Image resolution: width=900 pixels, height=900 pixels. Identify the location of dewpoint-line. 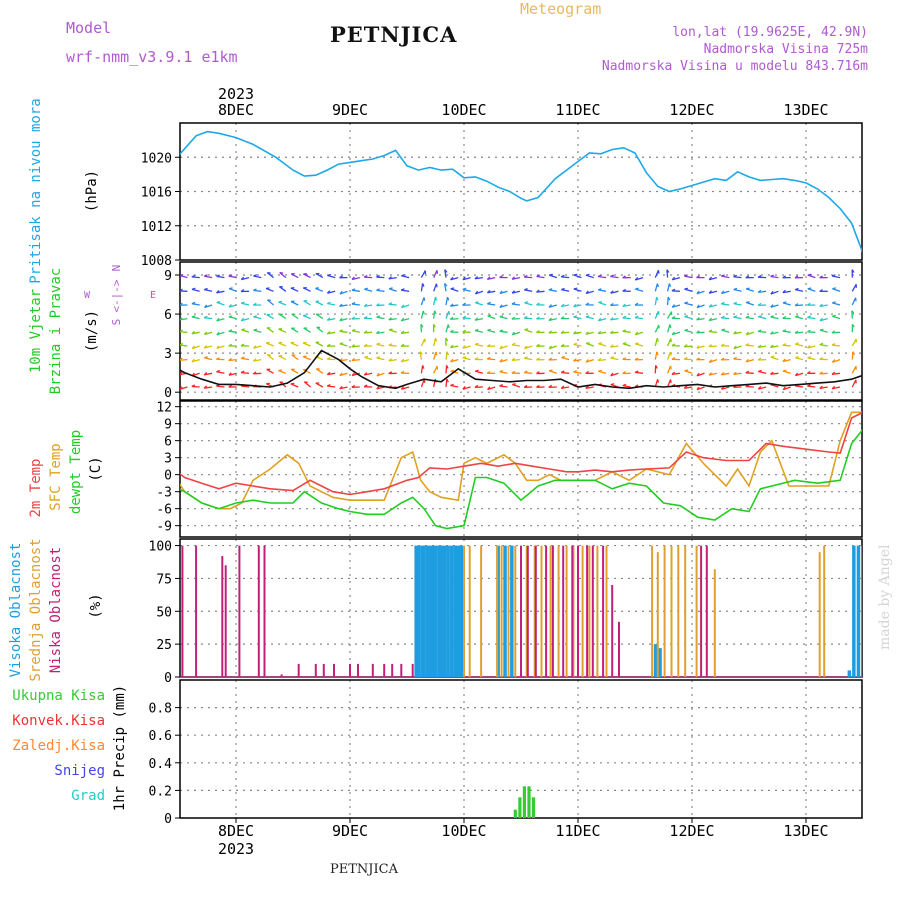
(521, 479).